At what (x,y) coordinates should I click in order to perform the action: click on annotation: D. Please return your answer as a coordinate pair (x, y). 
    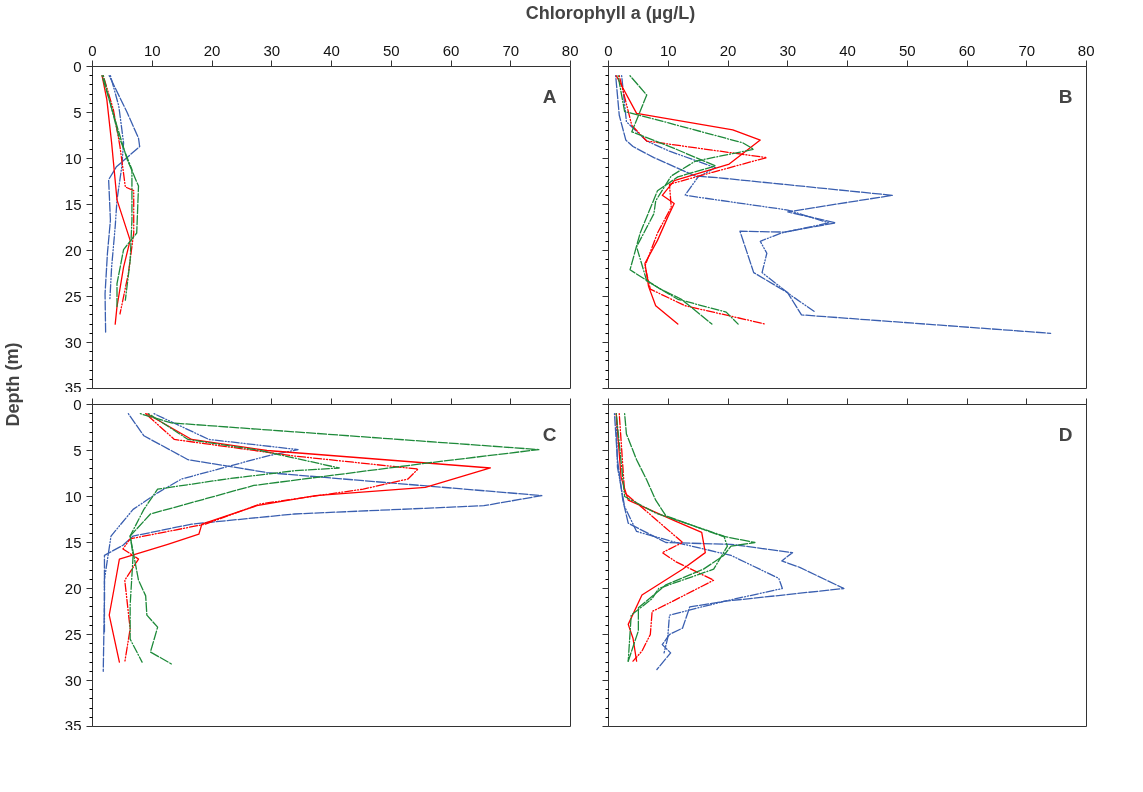
    Looking at the image, I should click on (1065, 434).